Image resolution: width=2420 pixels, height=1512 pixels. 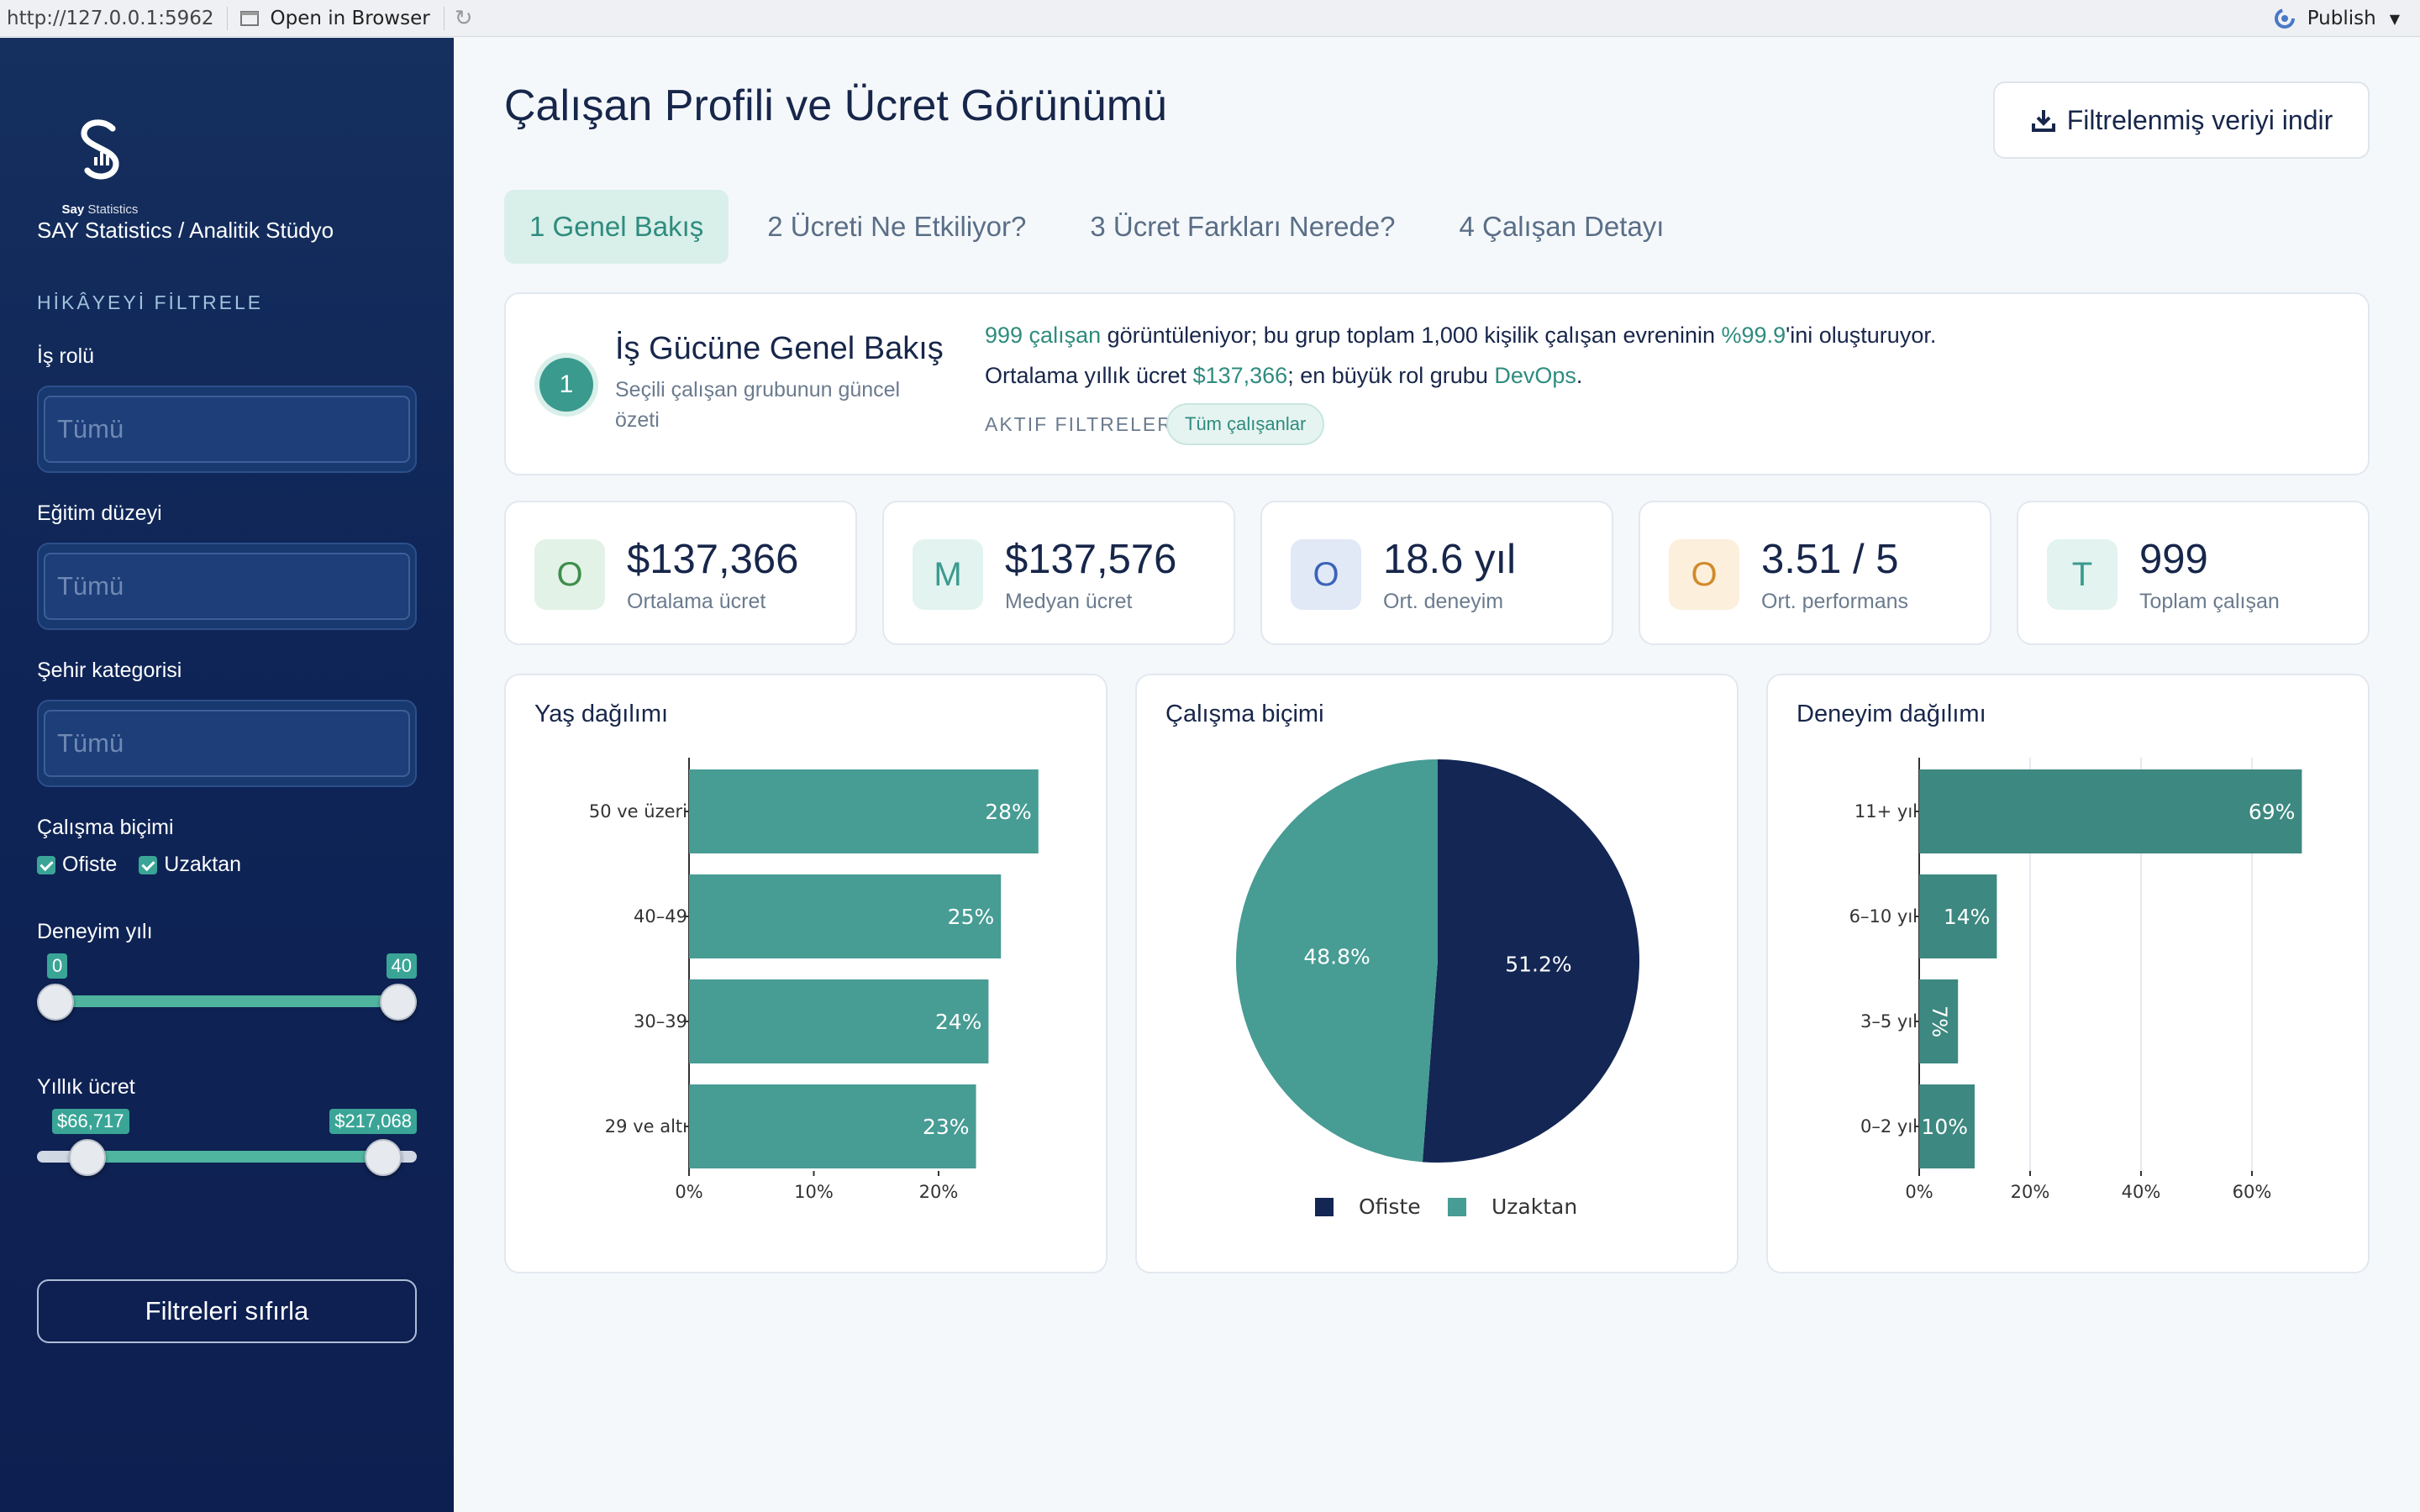 I want to click on publish-button: Publish ▼, so click(x=2335, y=18).